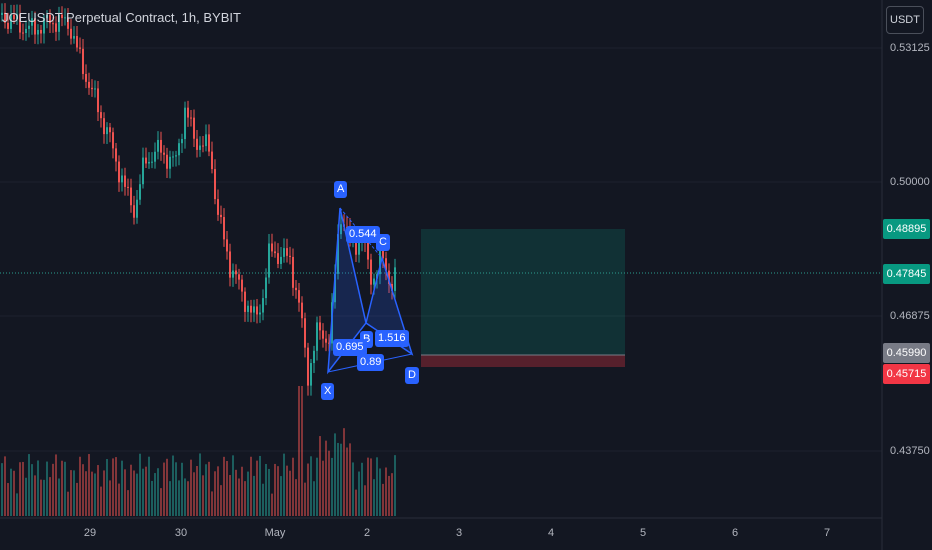 The image size is (932, 550). What do you see at coordinates (350, 347) in the screenshot?
I see `ratio-xb: 0.695` at bounding box center [350, 347].